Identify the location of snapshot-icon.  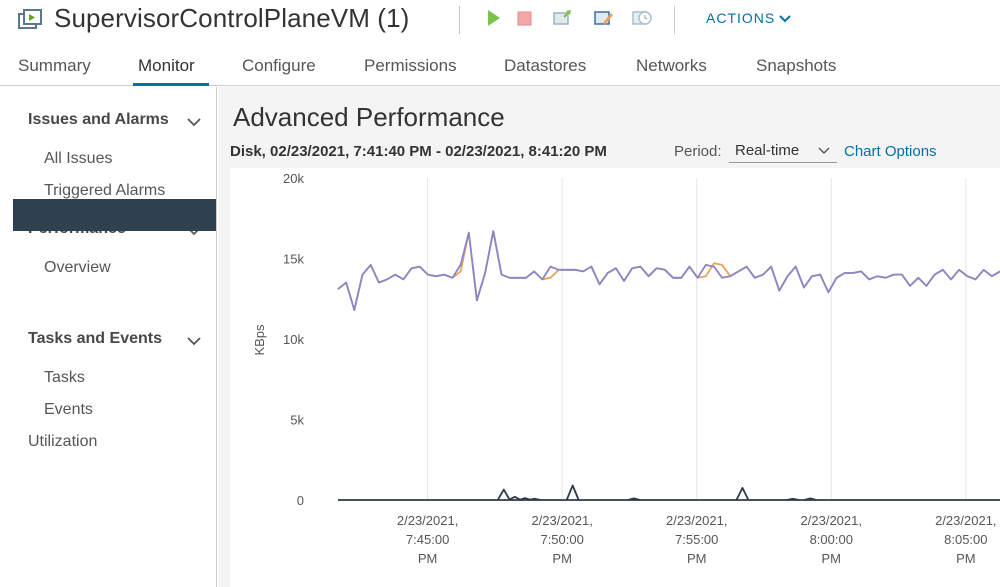
(642, 18).